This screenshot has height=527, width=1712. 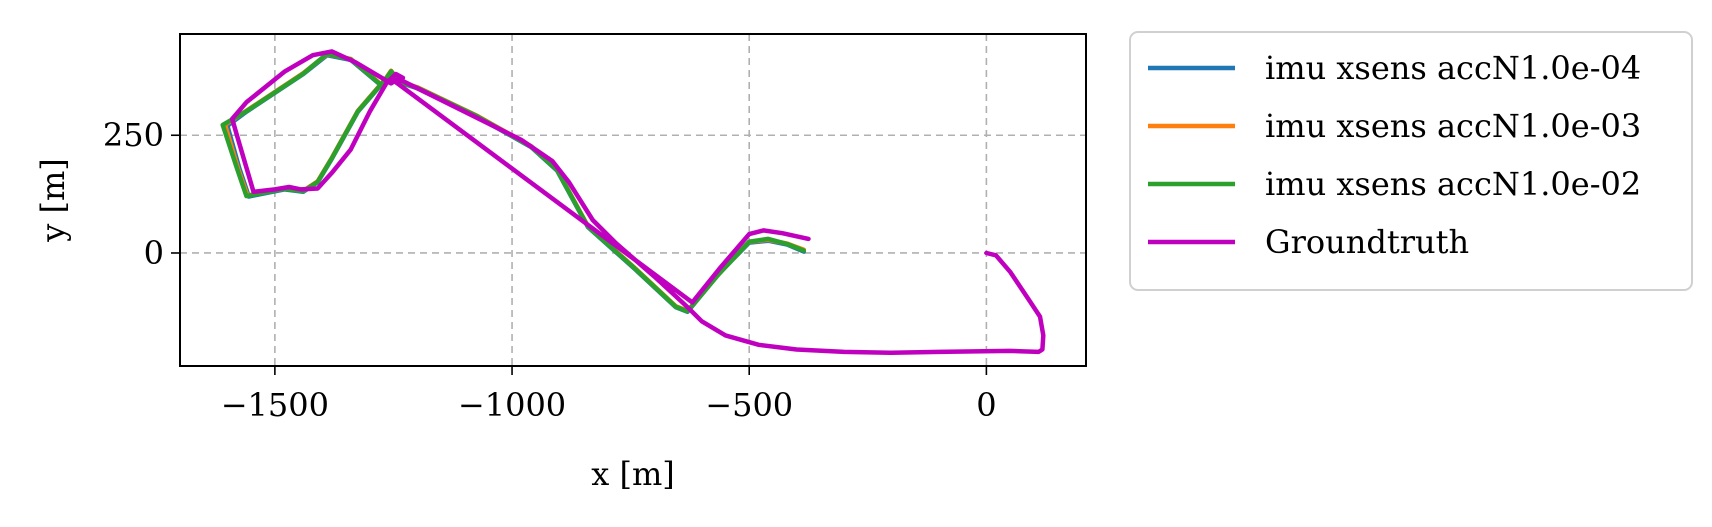 What do you see at coordinates (1367, 242) in the screenshot?
I see `legend-label-4: Groundtruth` at bounding box center [1367, 242].